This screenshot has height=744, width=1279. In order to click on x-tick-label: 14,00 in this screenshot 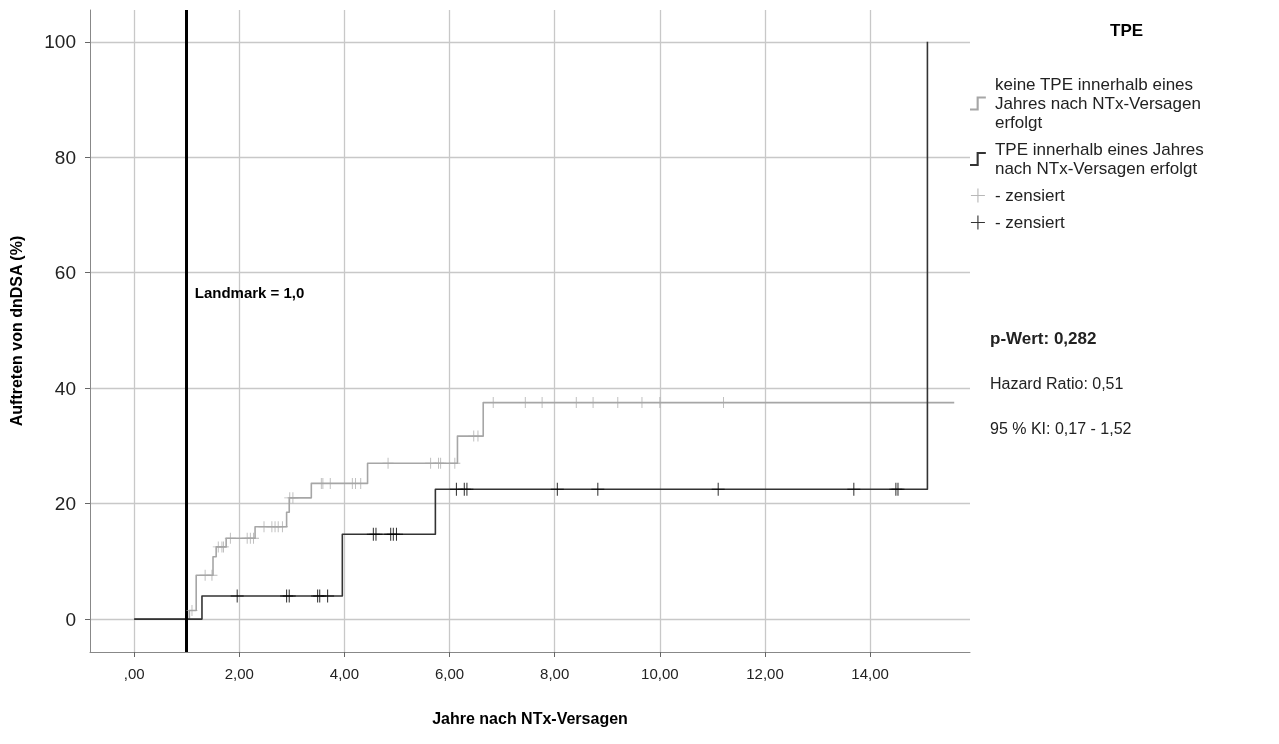, I will do `click(870, 673)`.